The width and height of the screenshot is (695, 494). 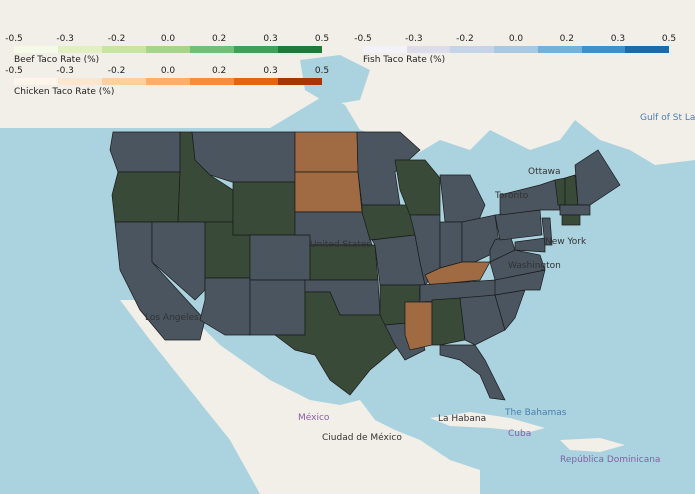 I want to click on state-minnesota, so click(x=388, y=168).